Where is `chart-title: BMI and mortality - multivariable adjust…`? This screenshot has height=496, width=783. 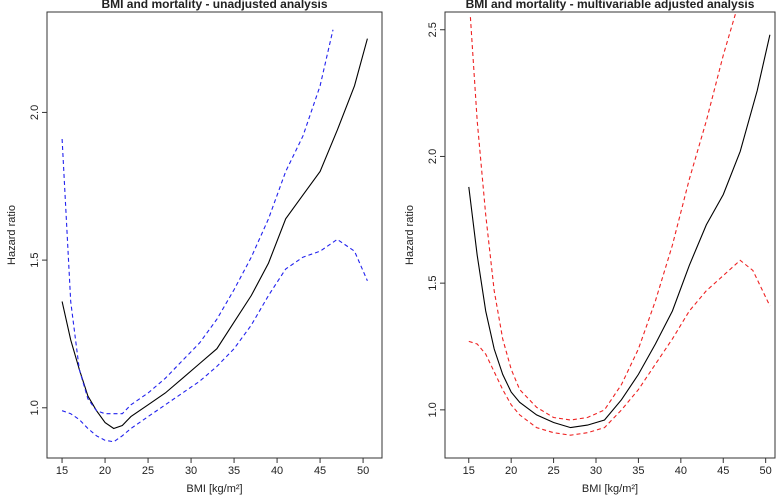
chart-title: BMI and mortality - multivariable adjust… is located at coordinates (610, 5).